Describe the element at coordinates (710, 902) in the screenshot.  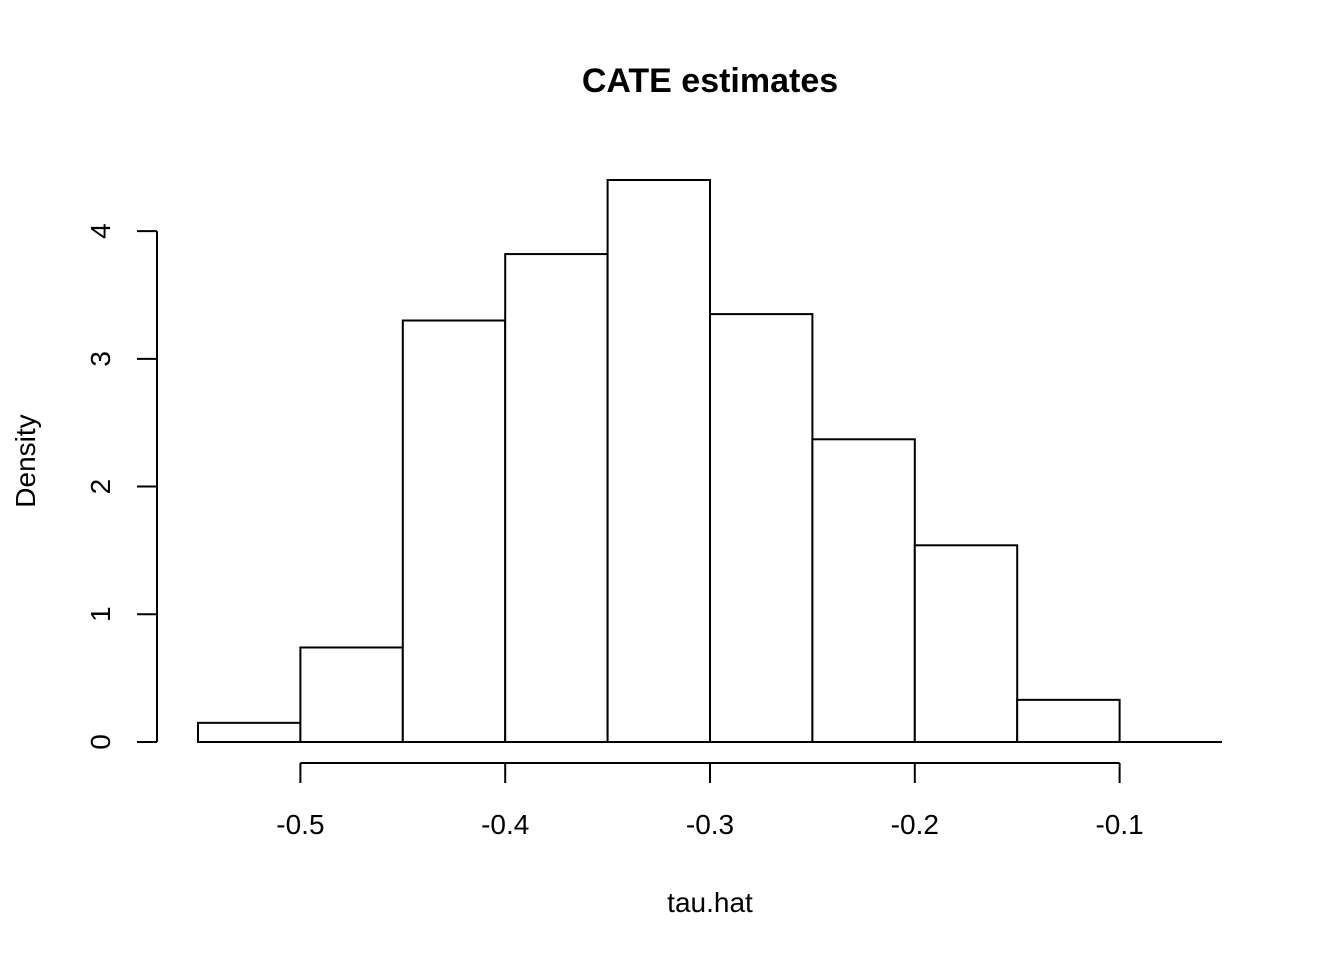
I see `x-axis-label: tau.hat` at that location.